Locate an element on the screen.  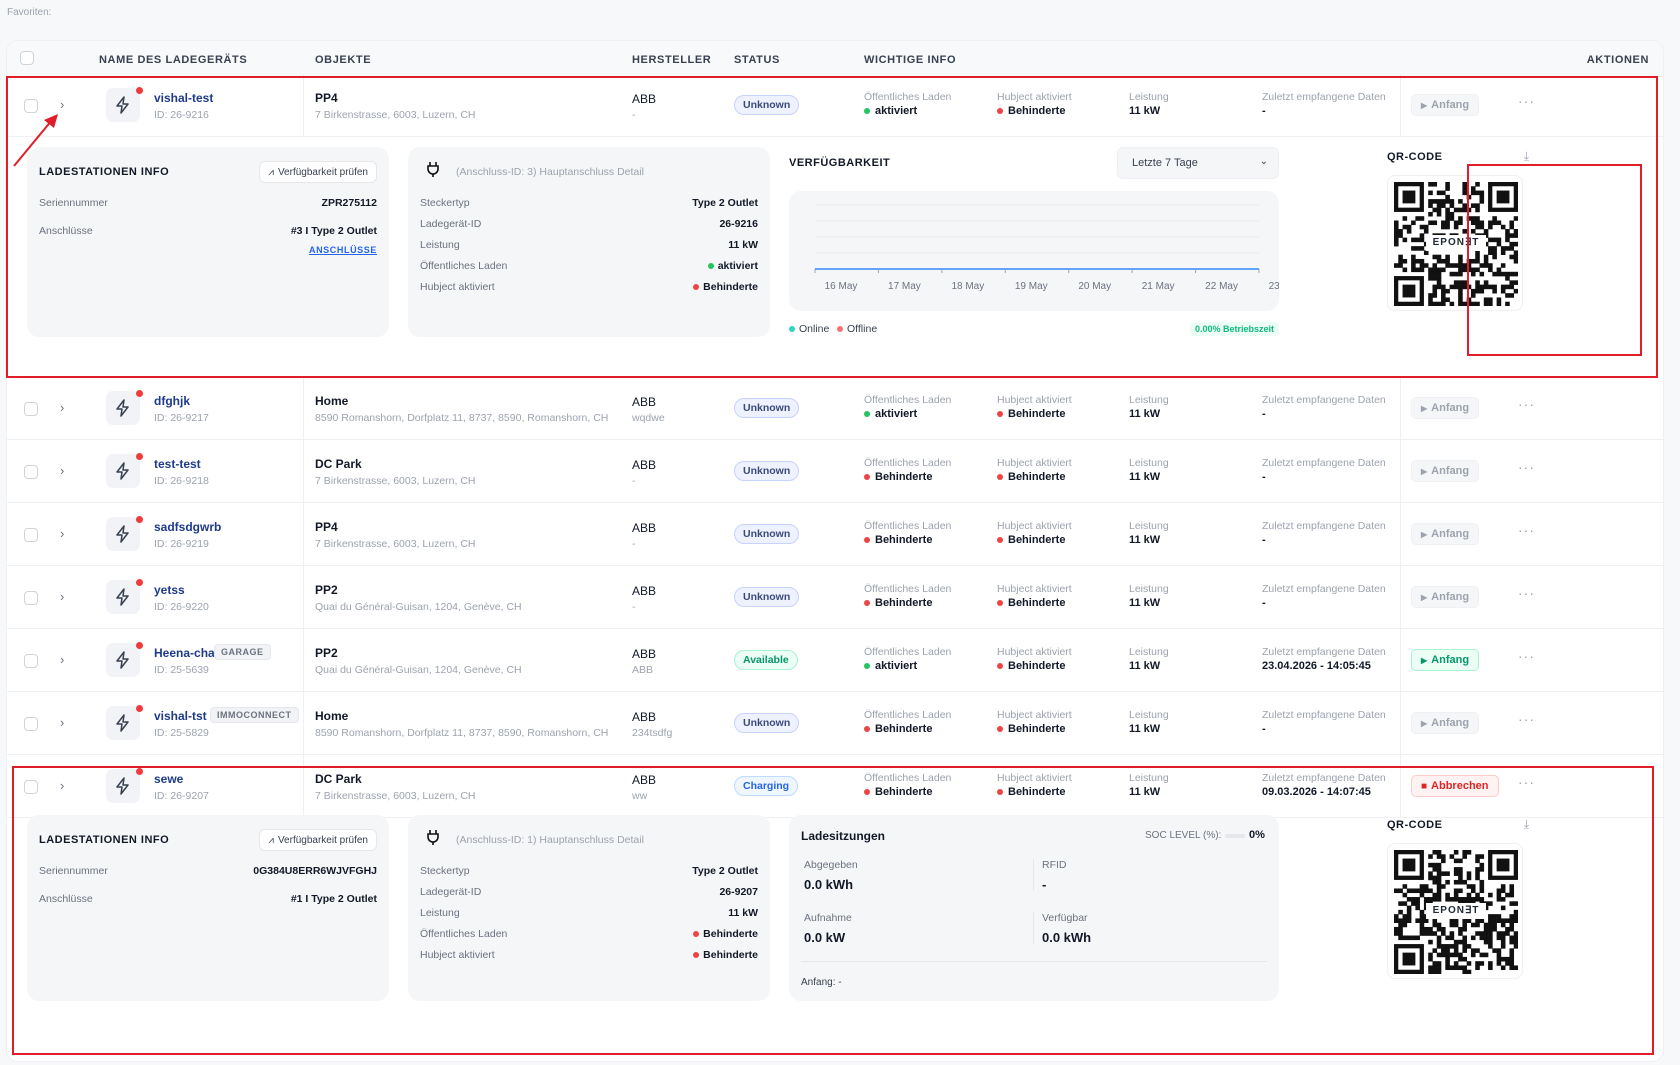
col-manufacturer: HERSTELLER is located at coordinates (672, 60).